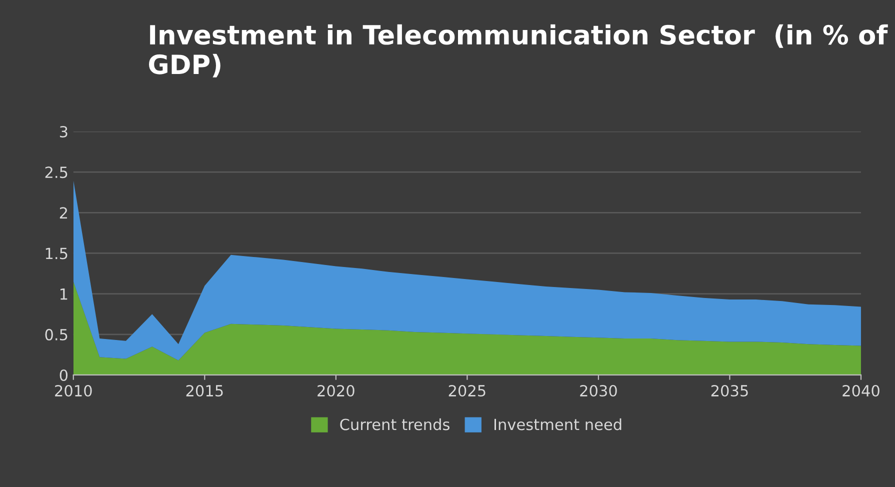  I want to click on x-tick-label: 2040, so click(861, 390).